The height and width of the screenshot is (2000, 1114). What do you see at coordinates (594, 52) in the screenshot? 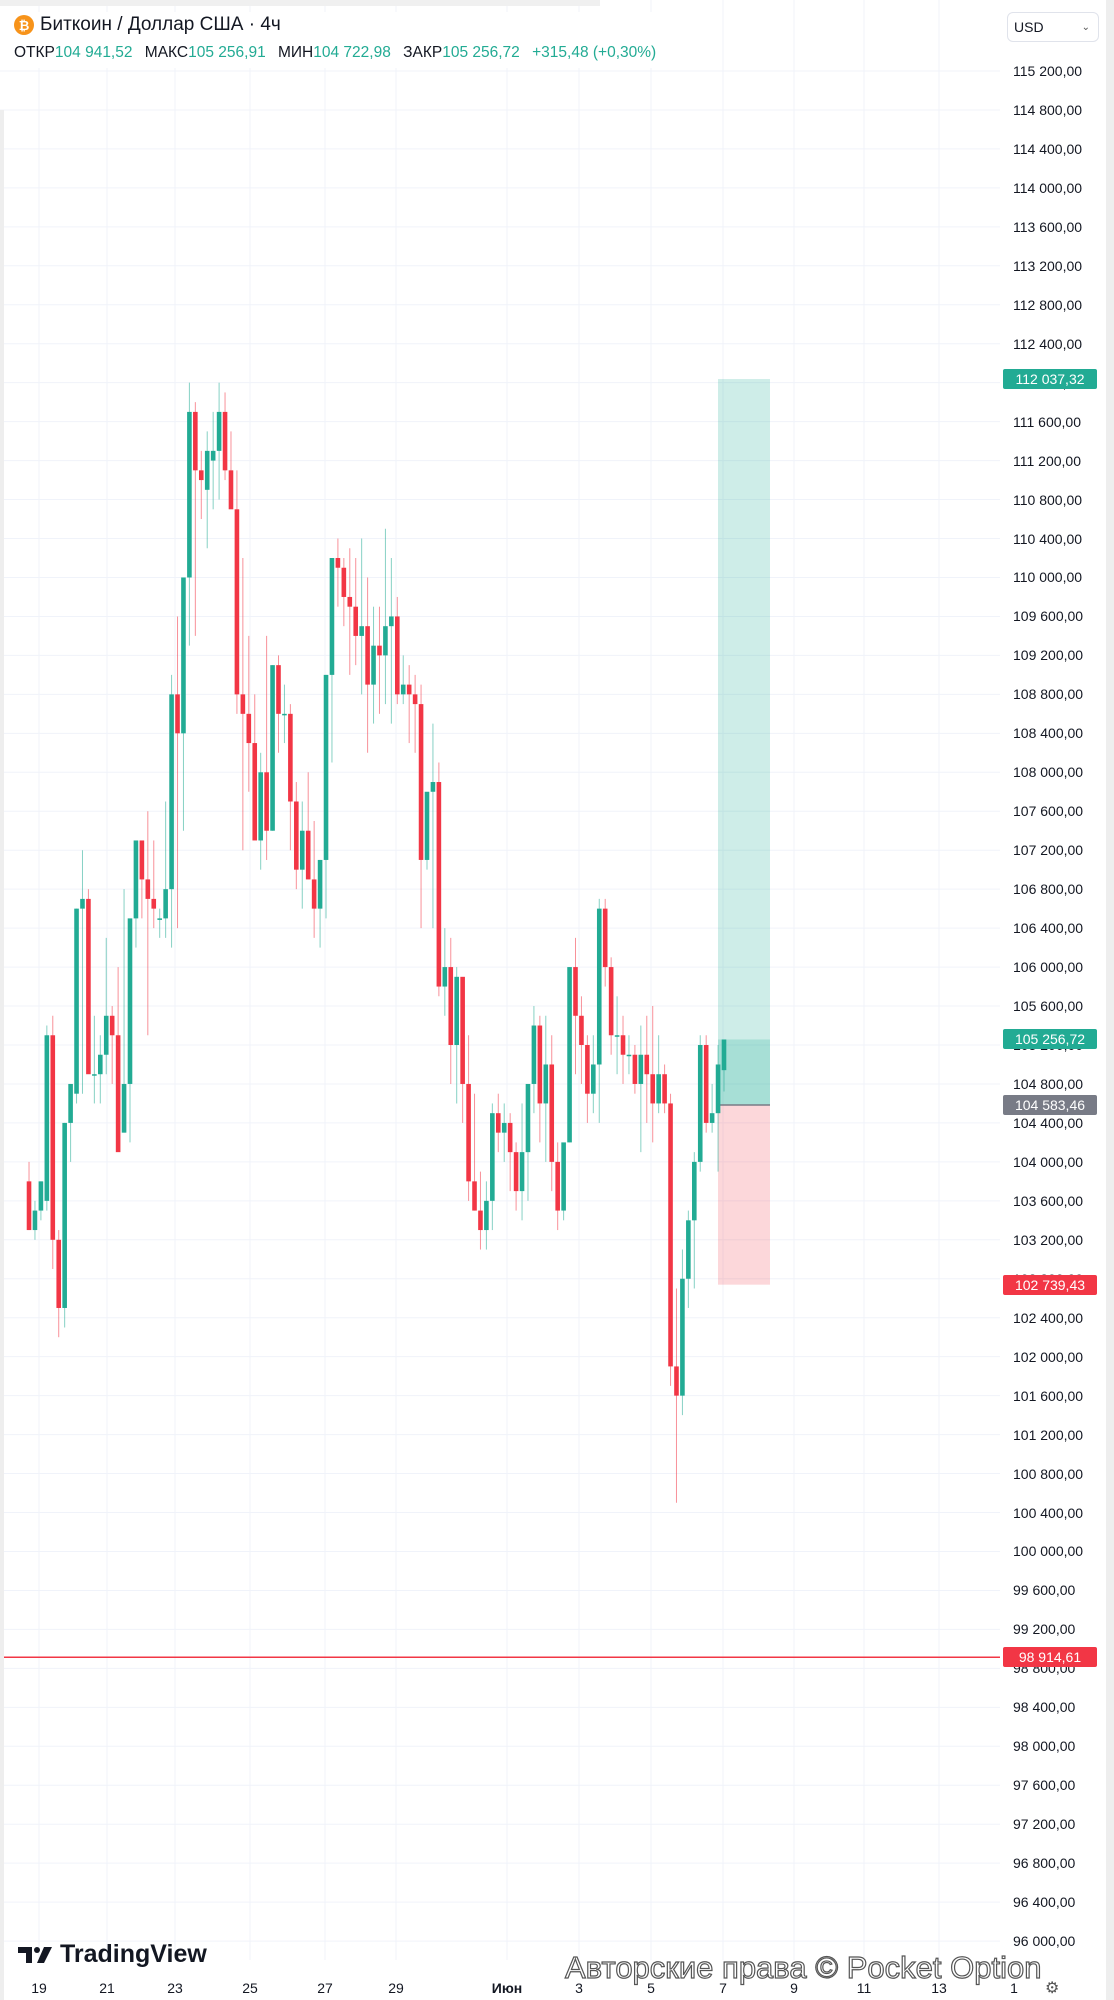
I see `change-value: +315,48 (+0,30%)` at bounding box center [594, 52].